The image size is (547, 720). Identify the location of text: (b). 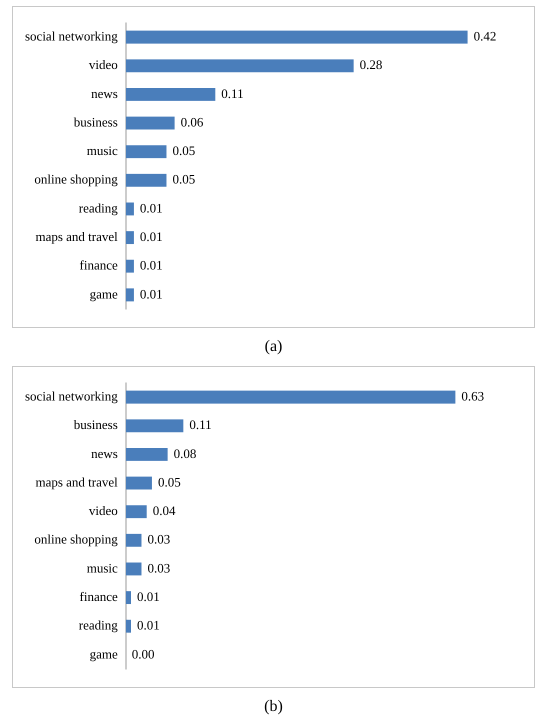
(273, 707).